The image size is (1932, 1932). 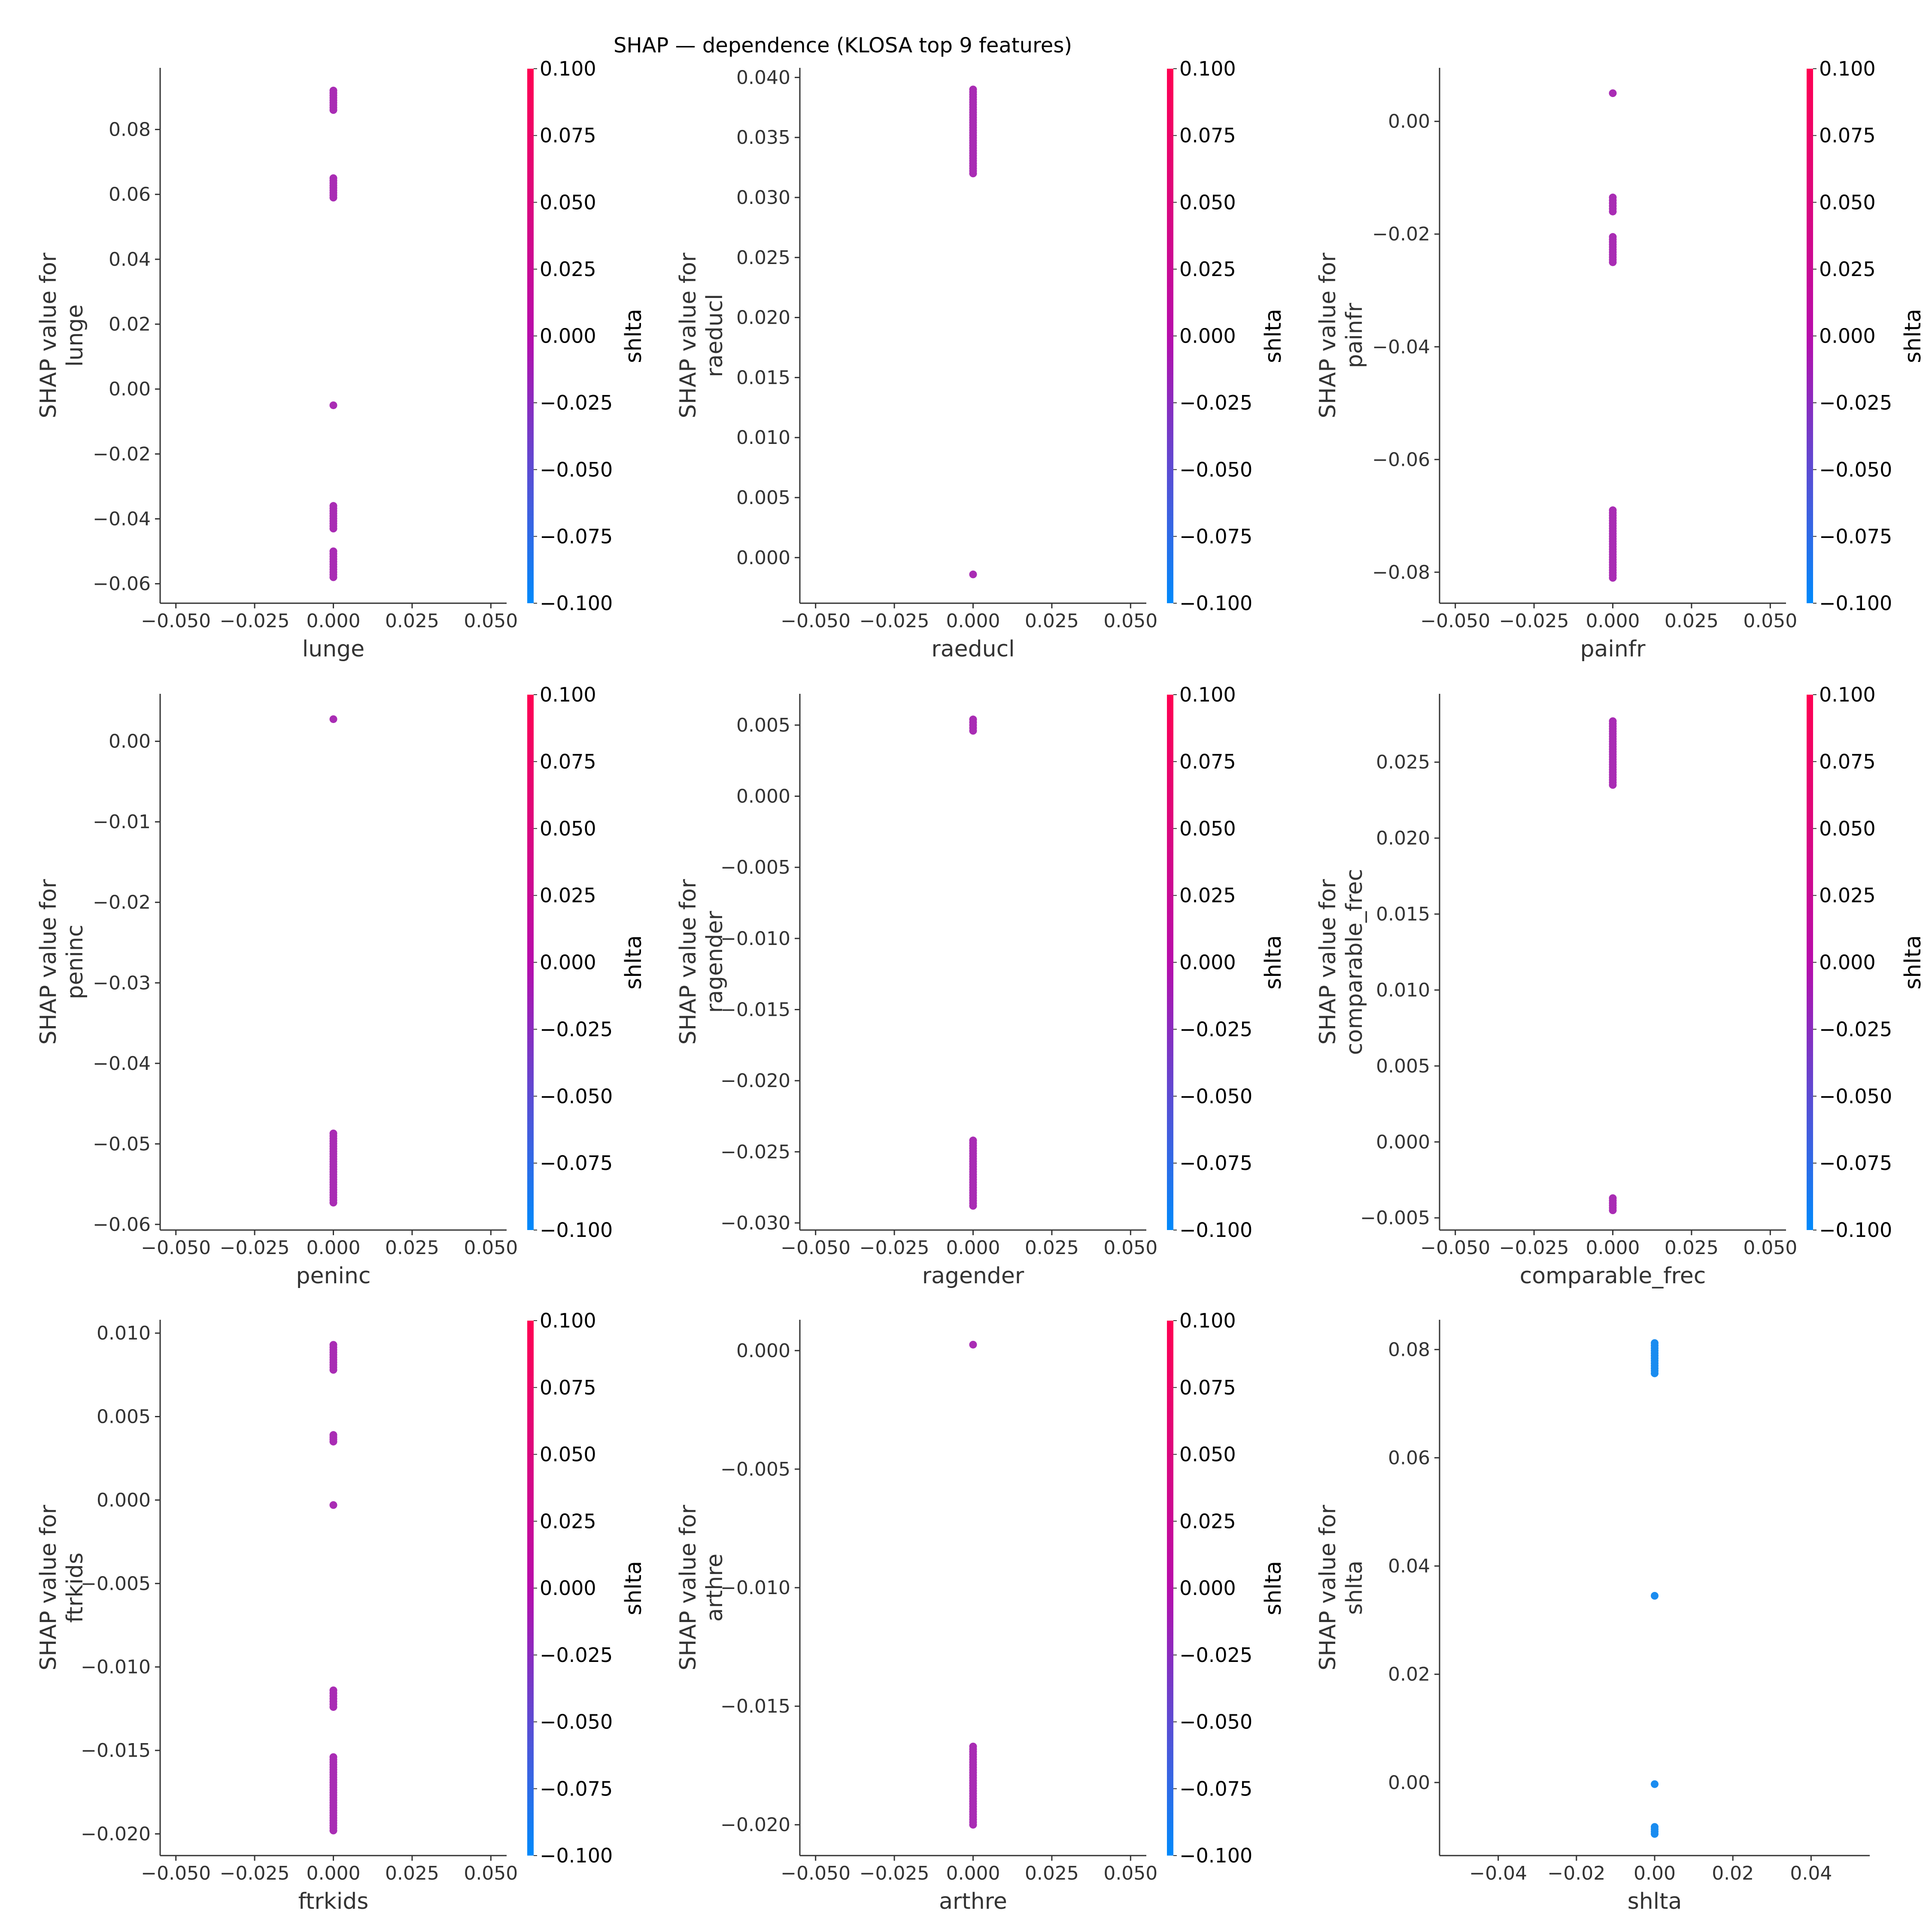 What do you see at coordinates (702, 1588) in the screenshot?
I see `y-axis-label: SHAP value forarthre` at bounding box center [702, 1588].